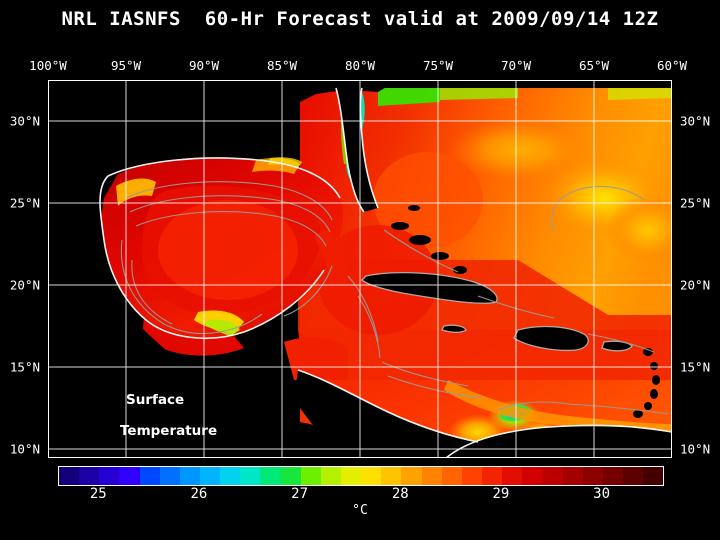  What do you see at coordinates (155, 400) in the screenshot?
I see `annotation-surface: Surface` at bounding box center [155, 400].